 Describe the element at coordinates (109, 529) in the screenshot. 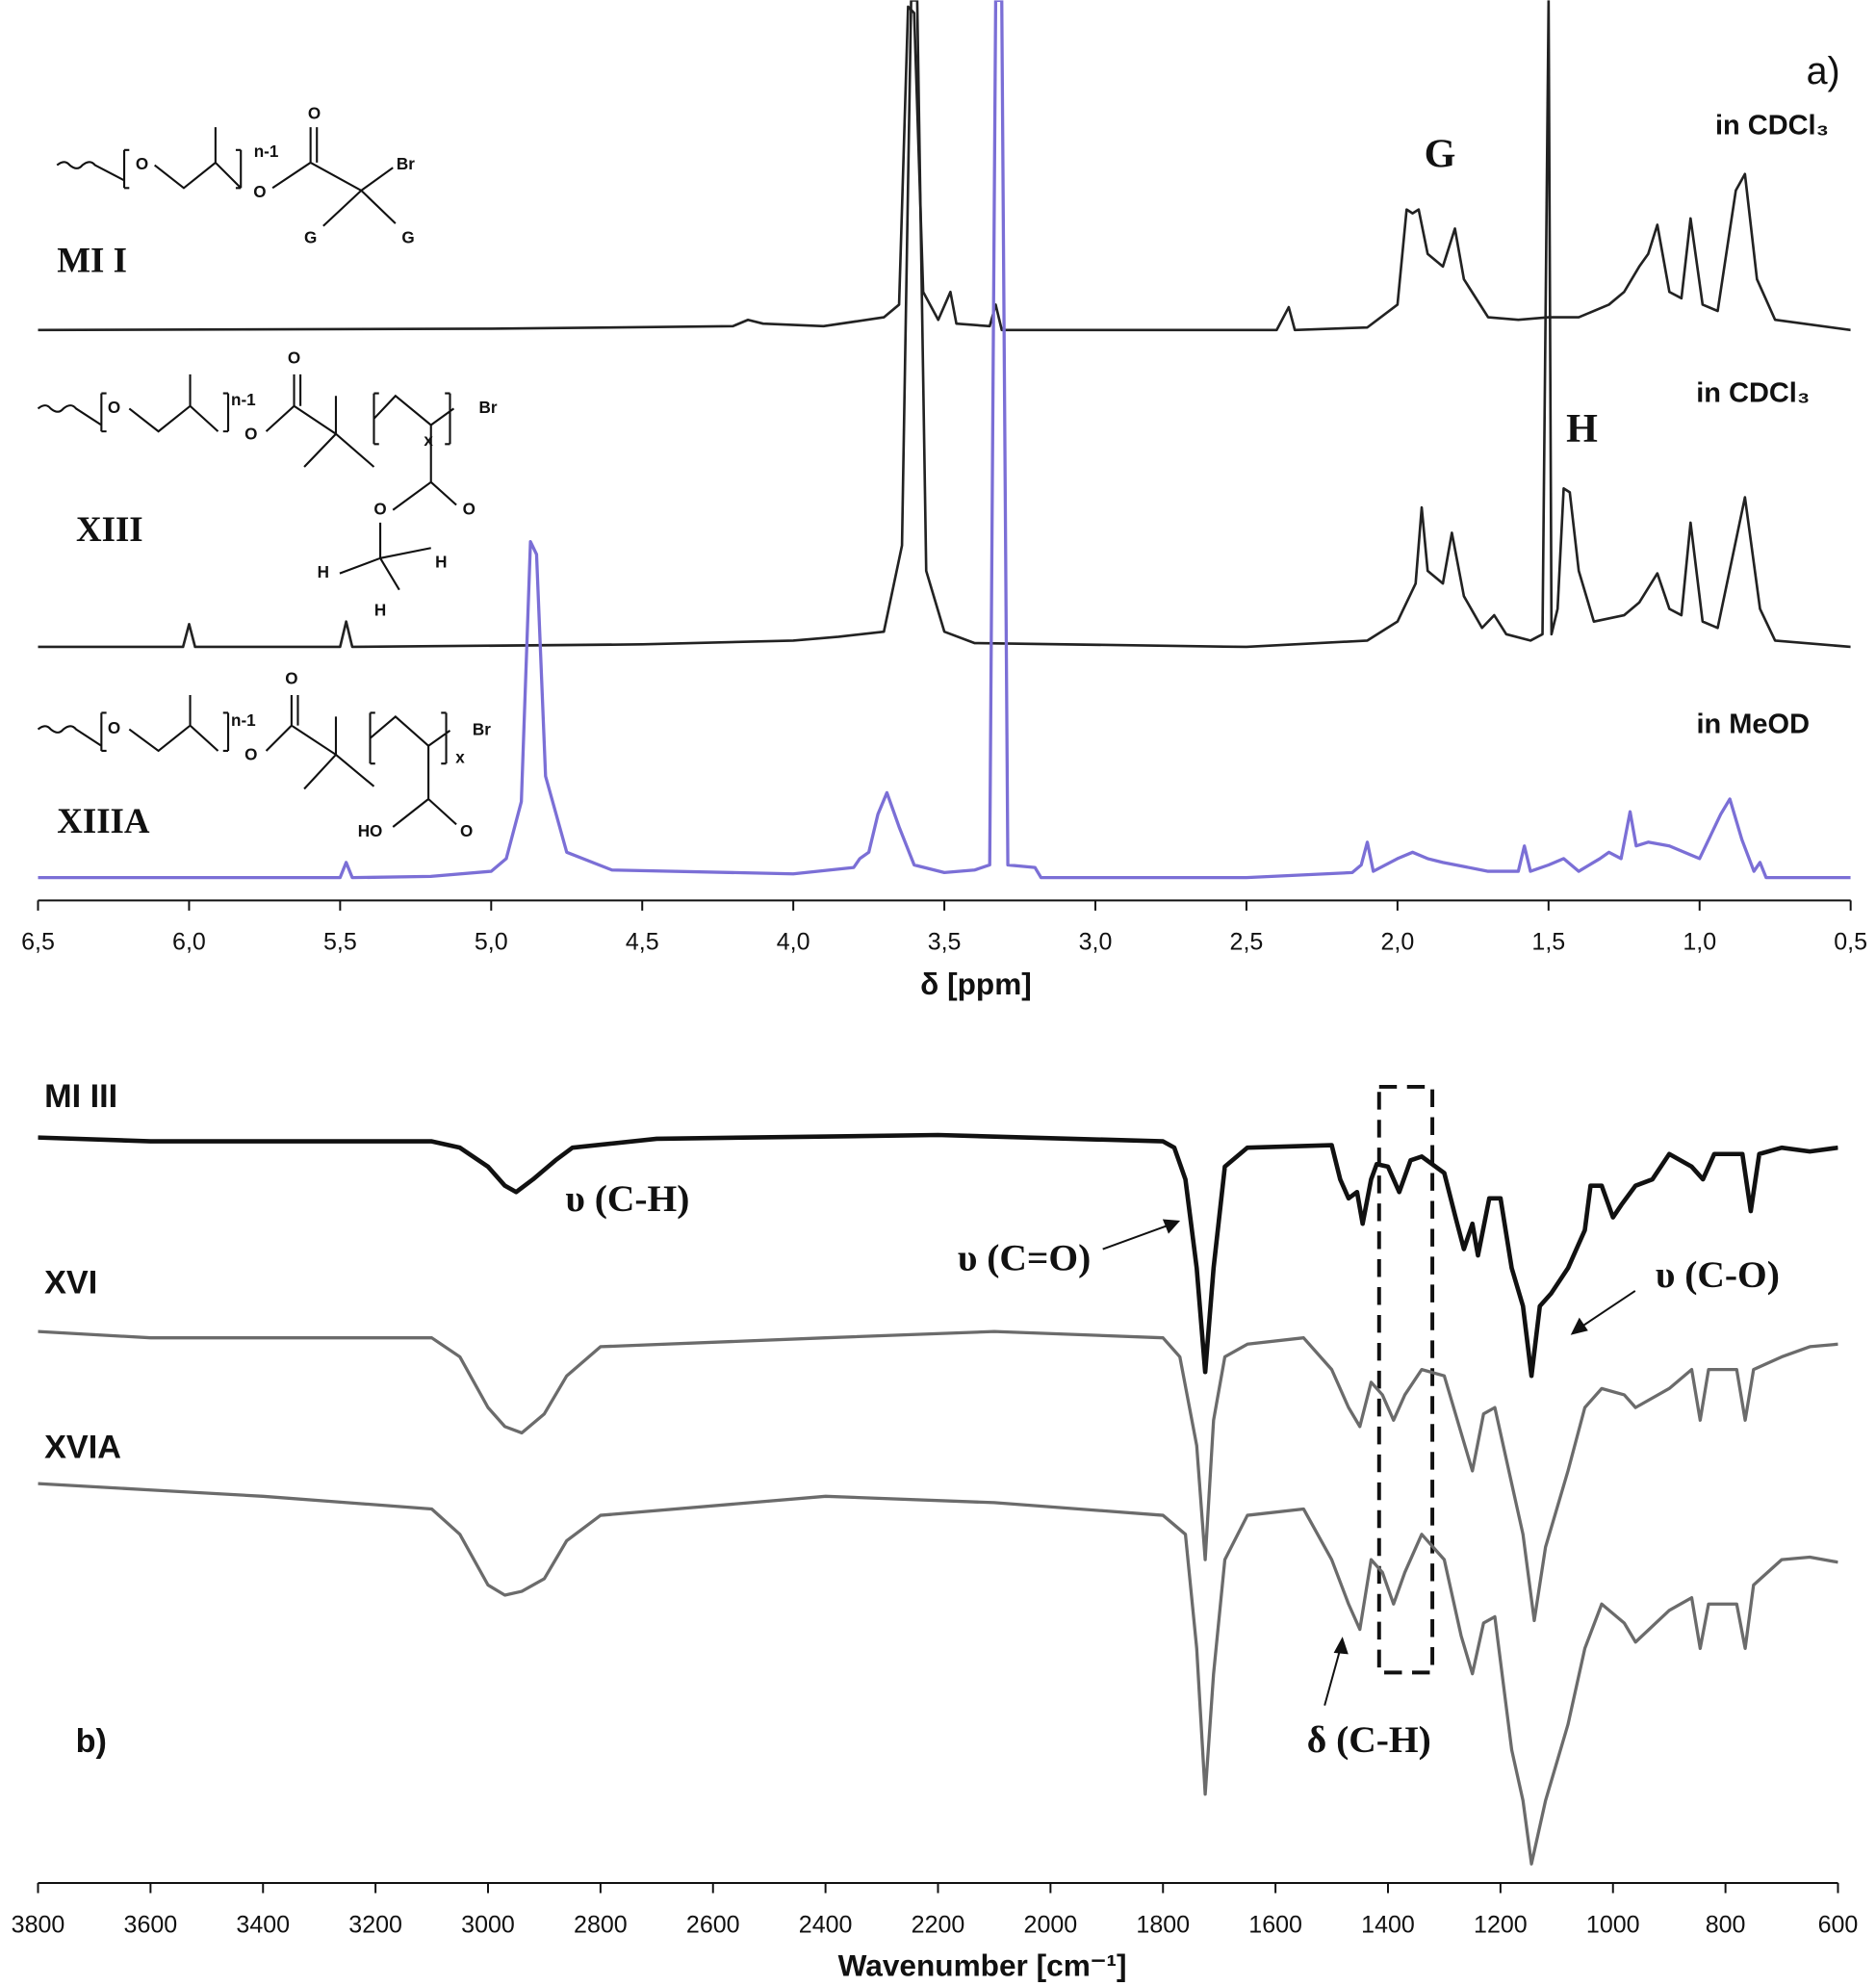

I see `series-label: XIII` at that location.